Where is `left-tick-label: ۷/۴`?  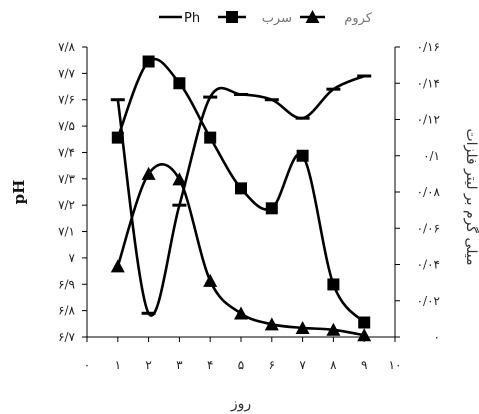 left-tick-label: ۷/۴ is located at coordinates (66, 152).